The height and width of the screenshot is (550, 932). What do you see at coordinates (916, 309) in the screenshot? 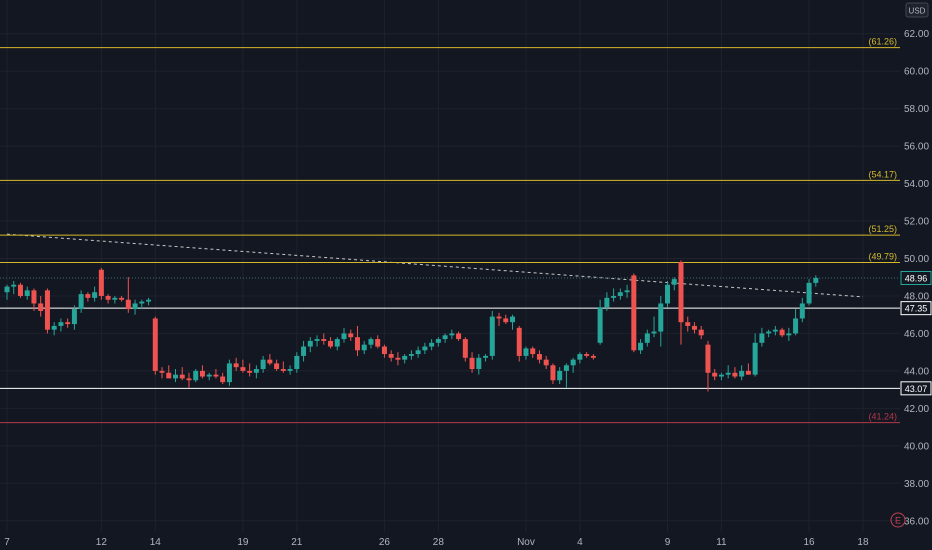
I see `level-price-label: 47.35` at bounding box center [916, 309].